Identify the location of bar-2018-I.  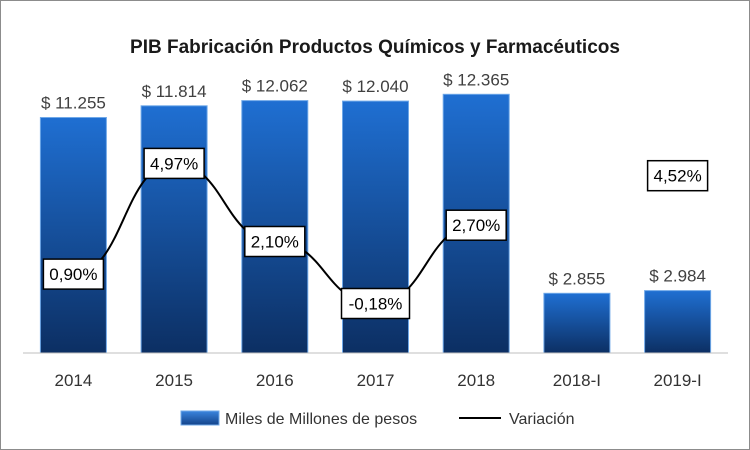
(577, 323).